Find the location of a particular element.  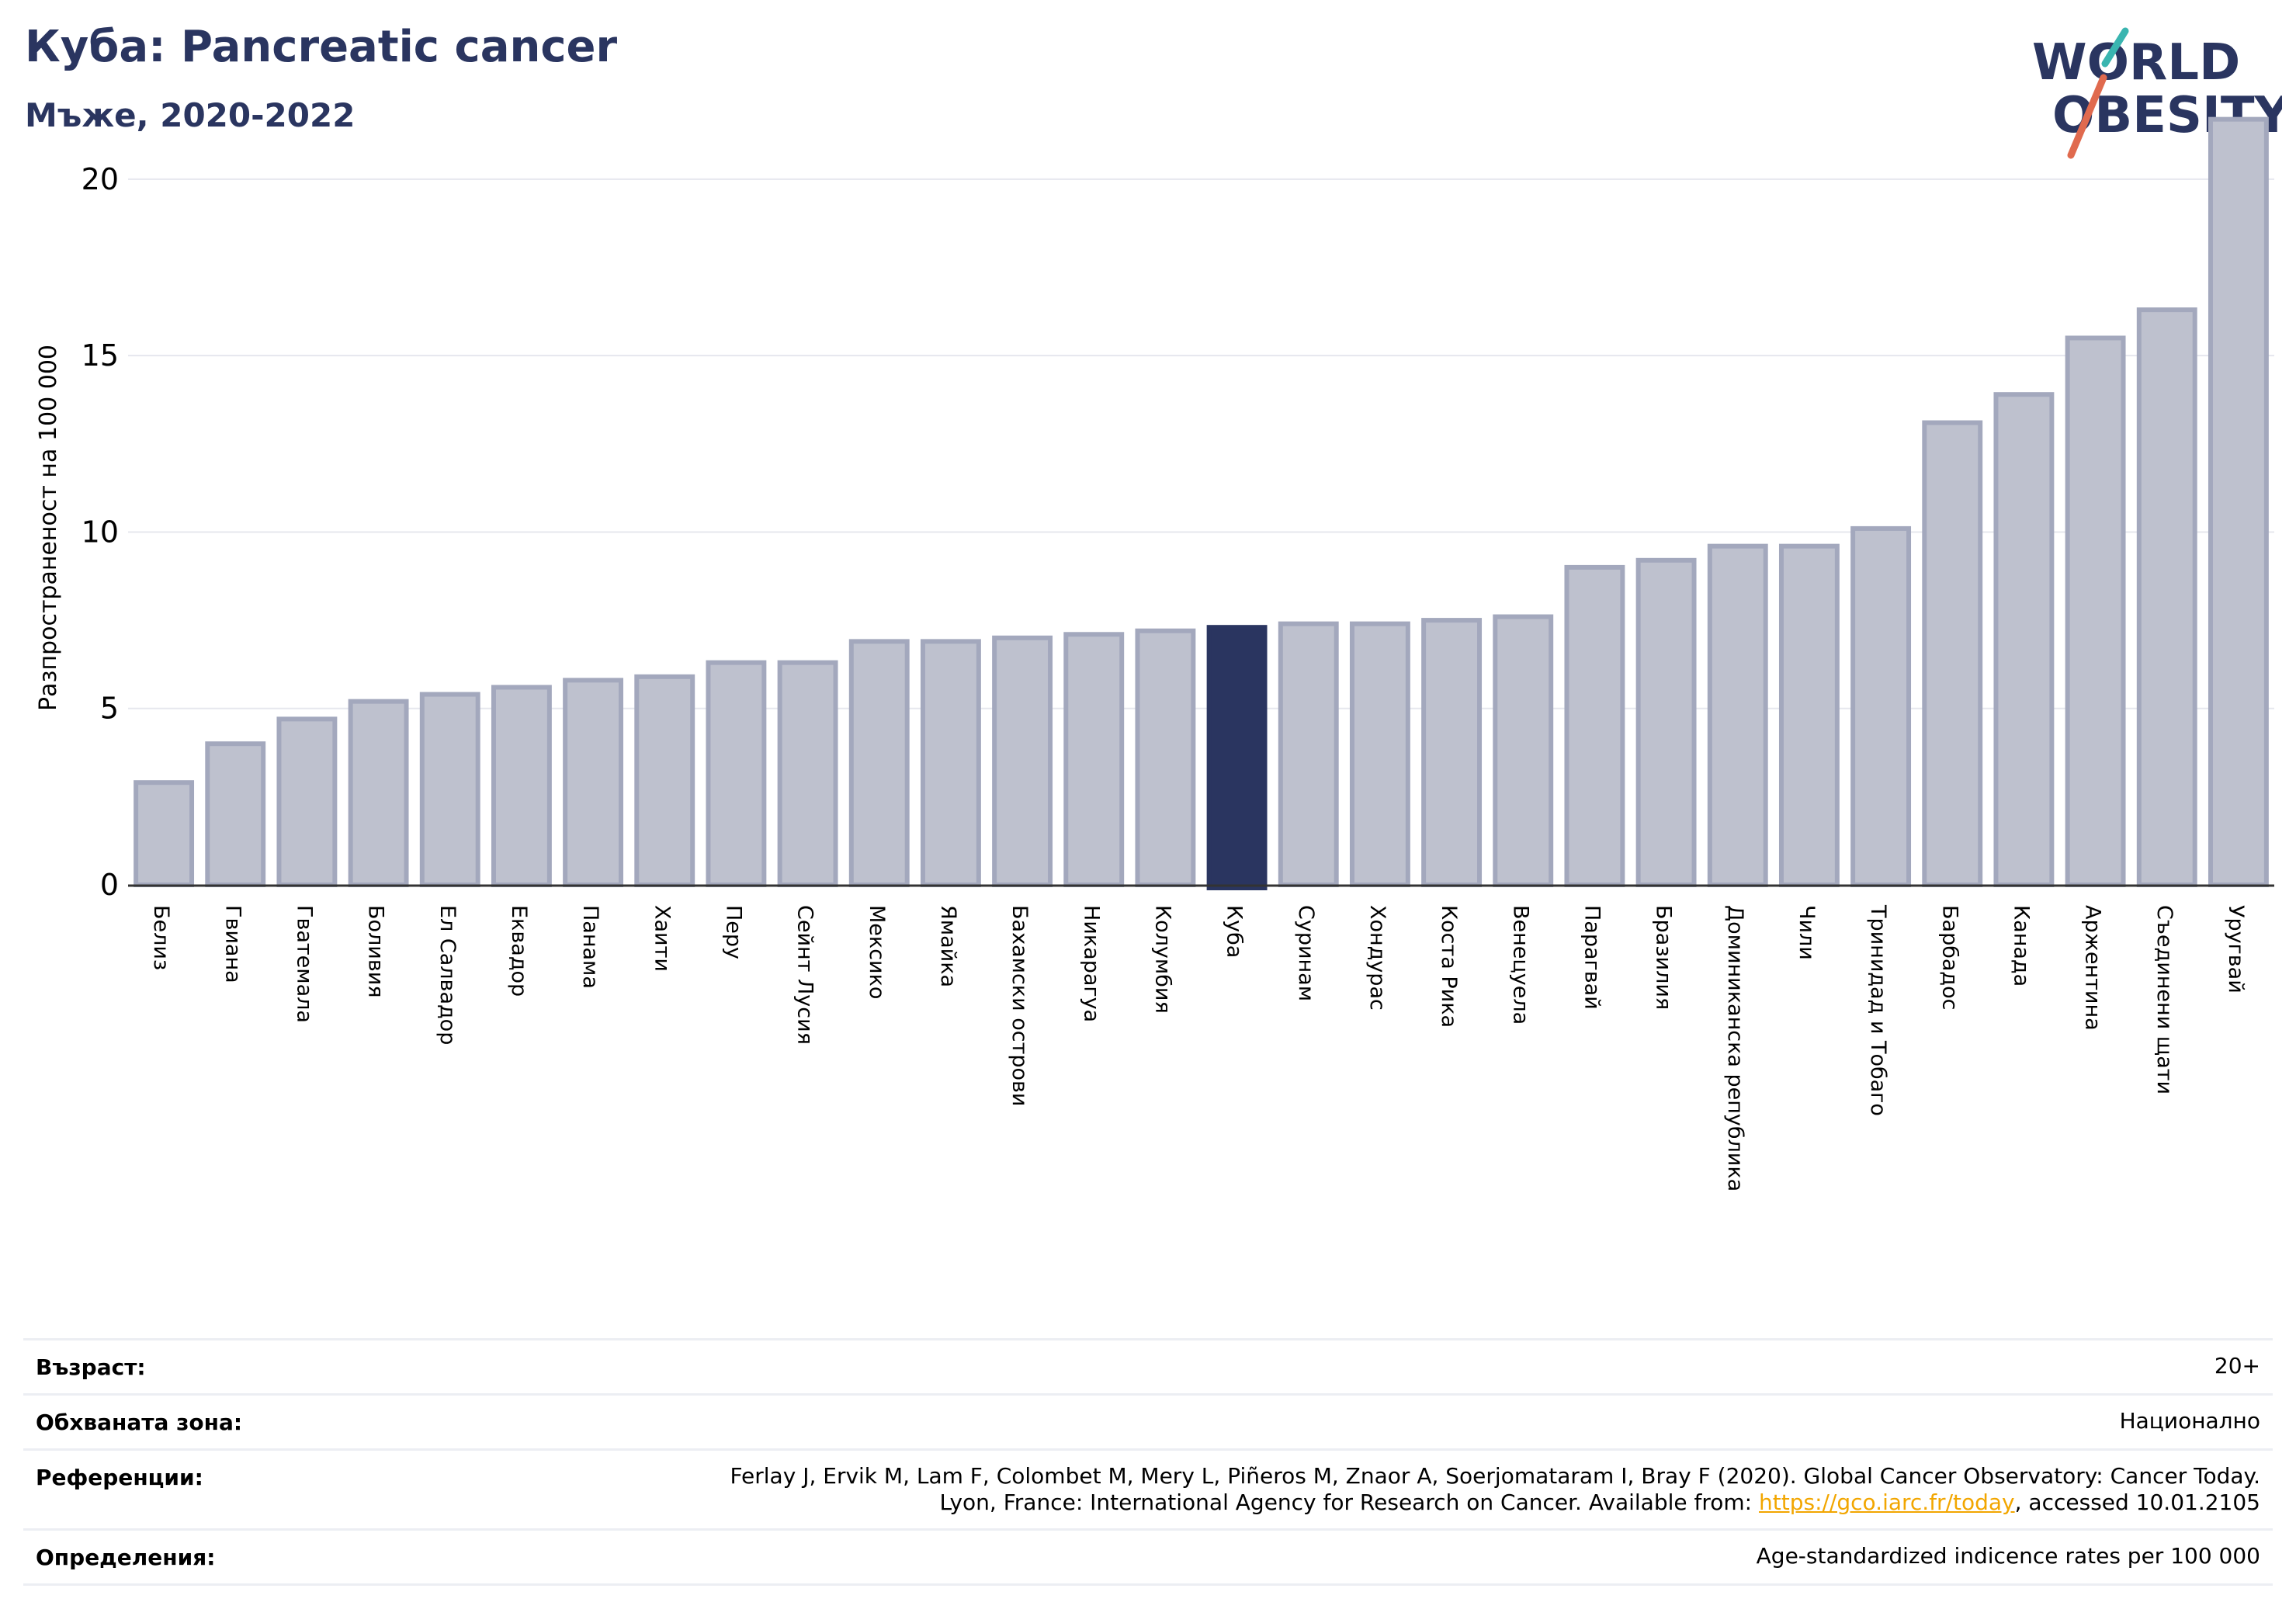

x-tick-label: Тринидад и Тобаго is located at coordinates (1878, 1010).